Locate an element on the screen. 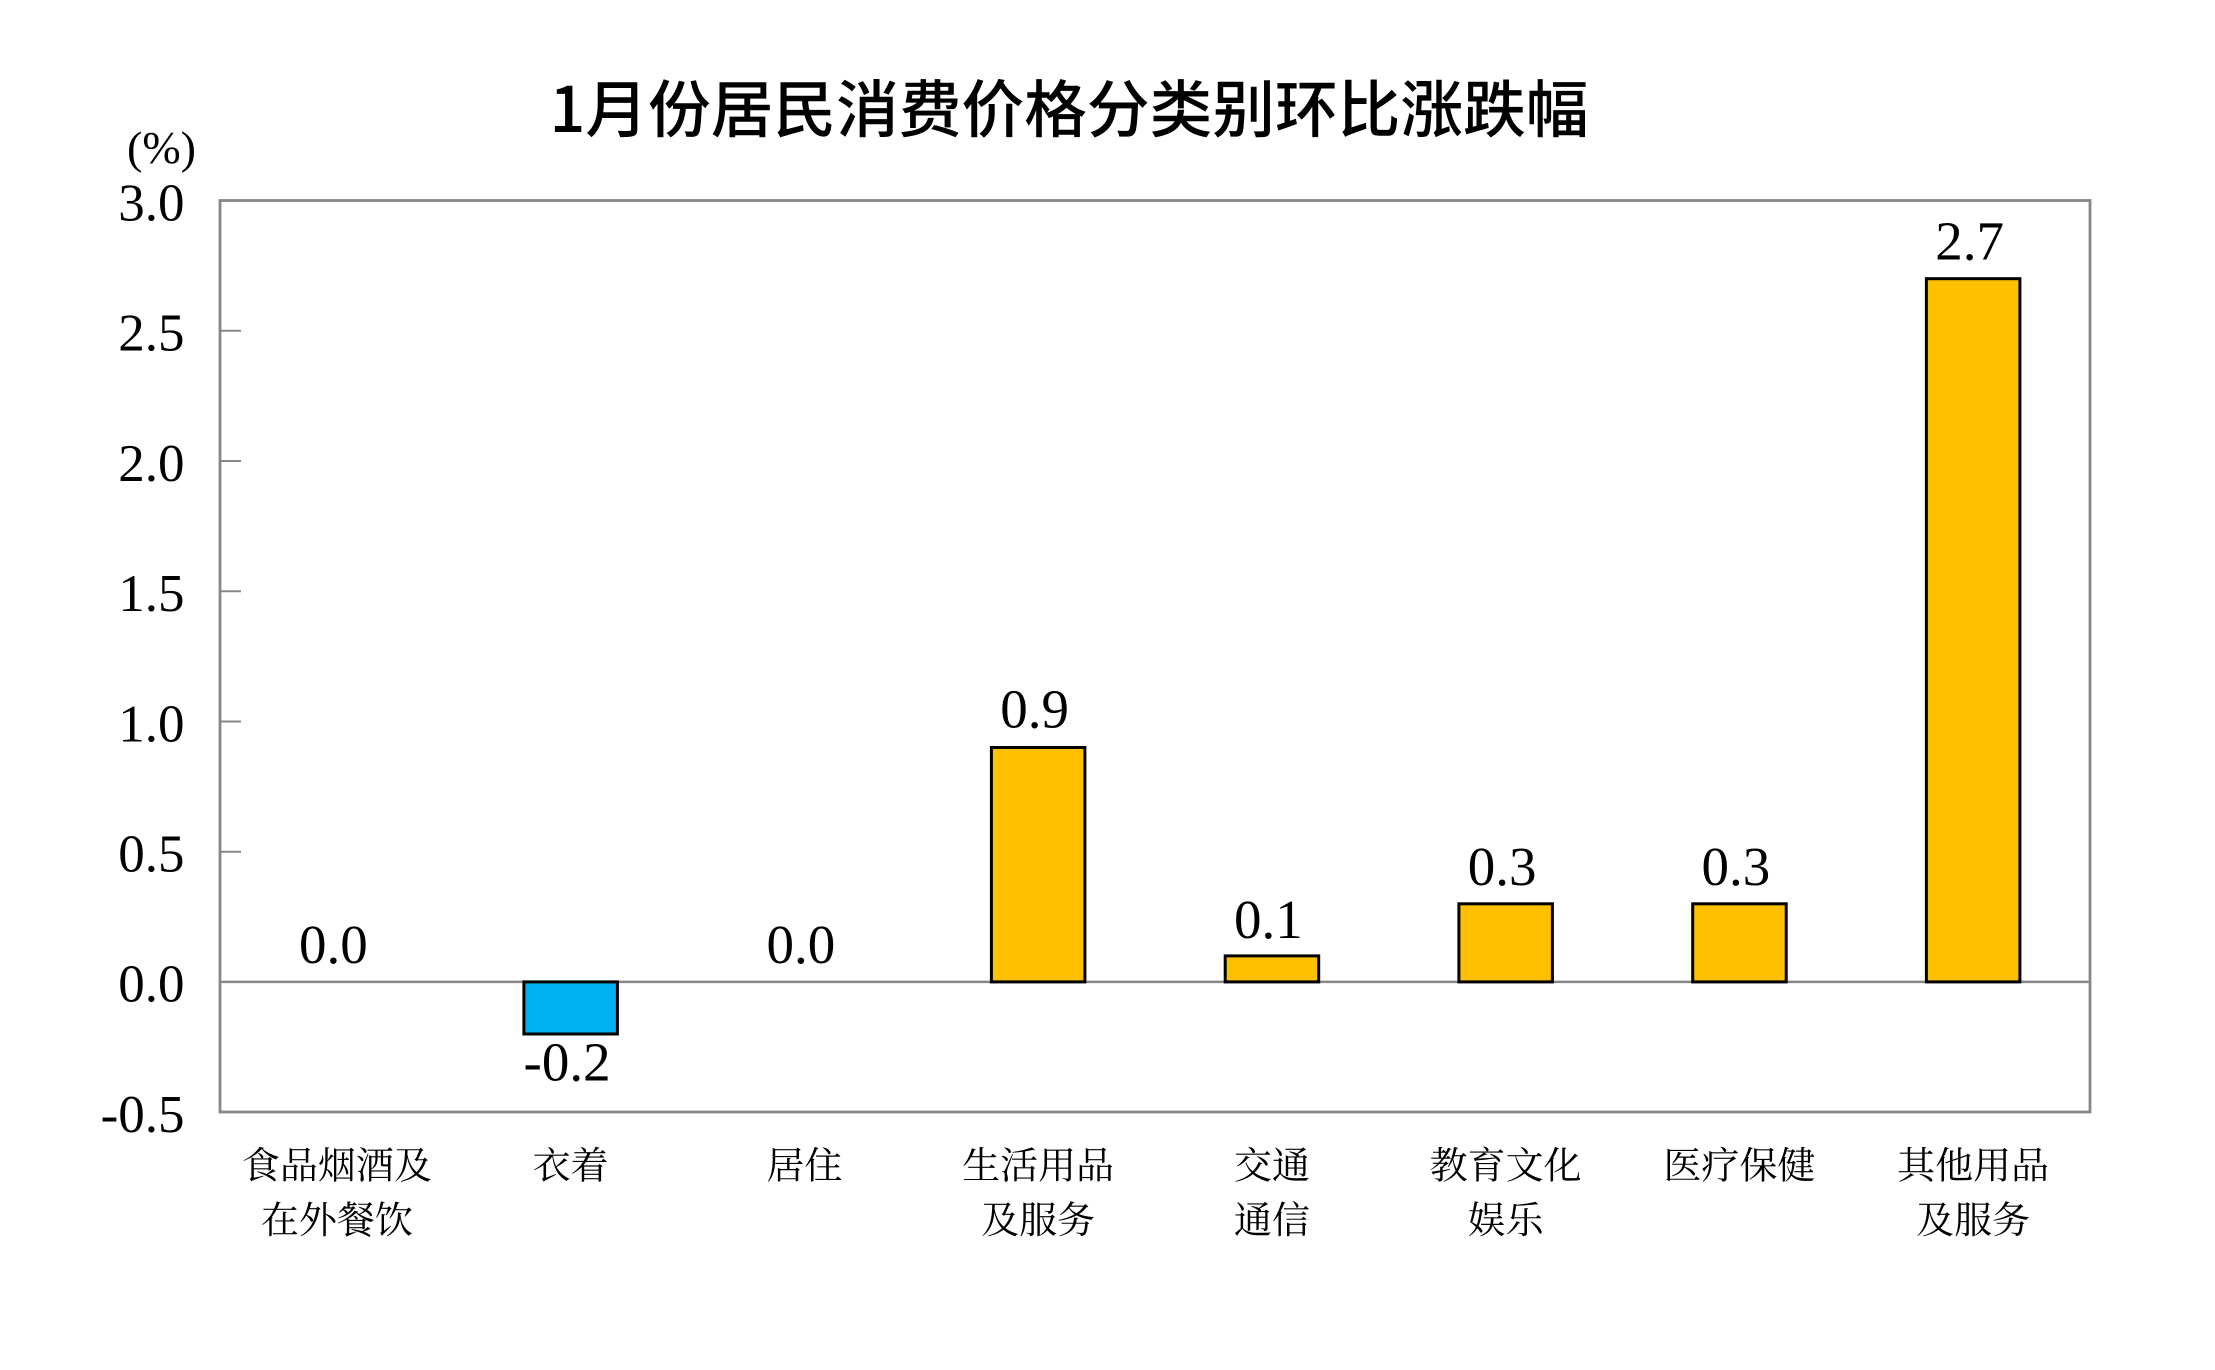 The height and width of the screenshot is (1370, 2215). svg-text: 1.5 is located at coordinates (151, 594).